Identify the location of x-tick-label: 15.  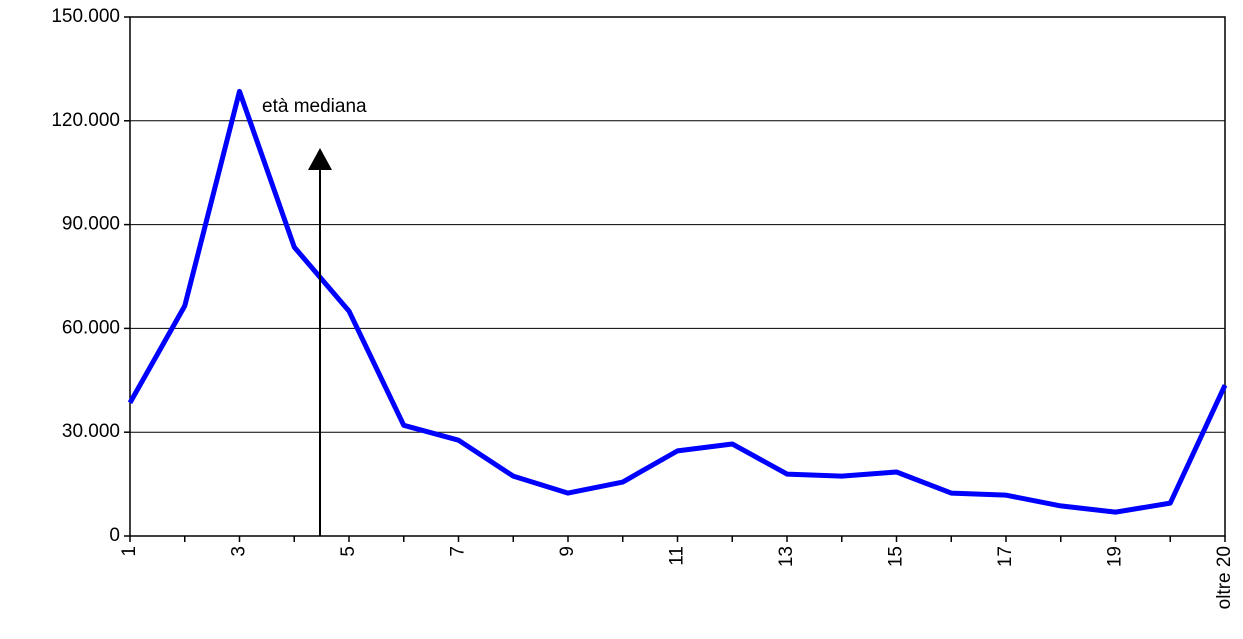
(896, 556).